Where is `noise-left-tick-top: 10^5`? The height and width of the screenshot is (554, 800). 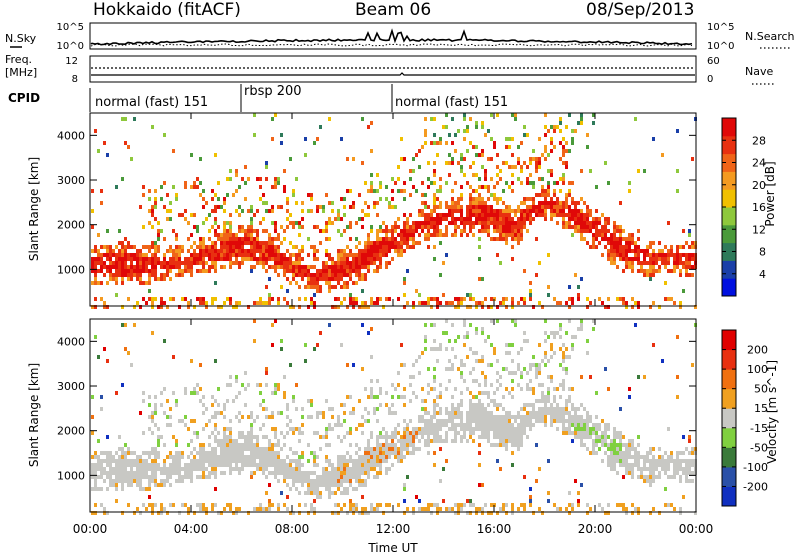
noise-left-tick-top: 10^5 is located at coordinates (70, 27).